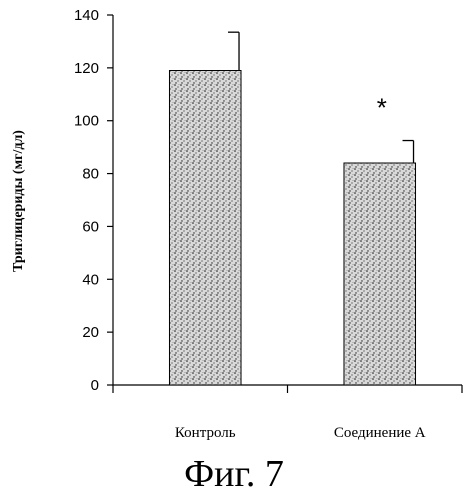  Describe the element at coordinates (234, 474) in the screenshot. I see `figure-caption: Фиг. 7` at that location.